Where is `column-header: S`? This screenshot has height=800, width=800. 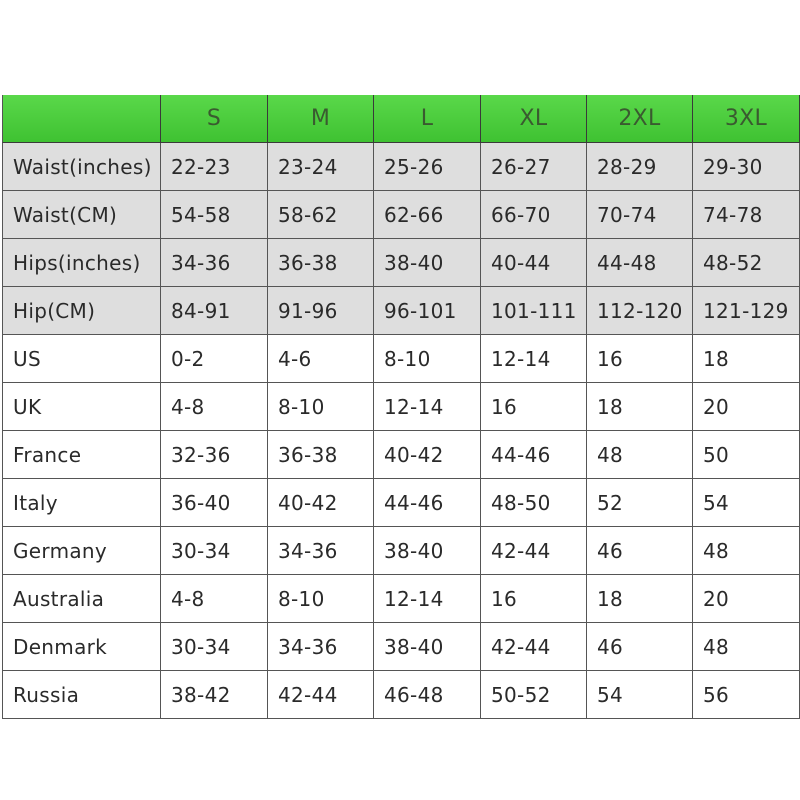
column-header: S is located at coordinates (214, 119).